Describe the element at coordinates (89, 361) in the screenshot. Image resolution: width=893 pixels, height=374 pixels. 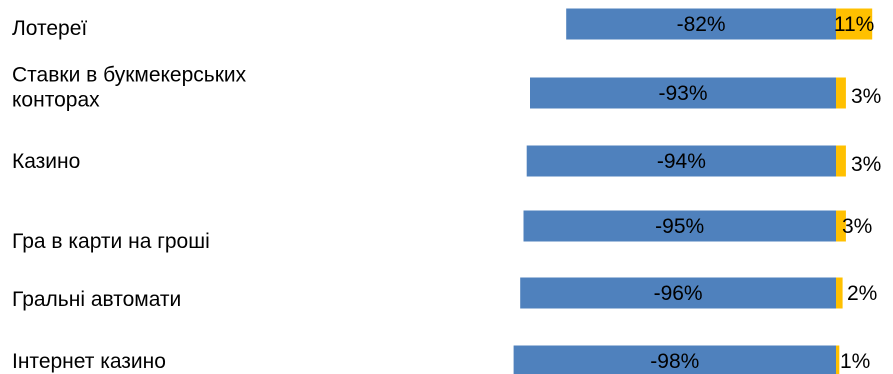
I see `category-label: Інтернет казино` at that location.